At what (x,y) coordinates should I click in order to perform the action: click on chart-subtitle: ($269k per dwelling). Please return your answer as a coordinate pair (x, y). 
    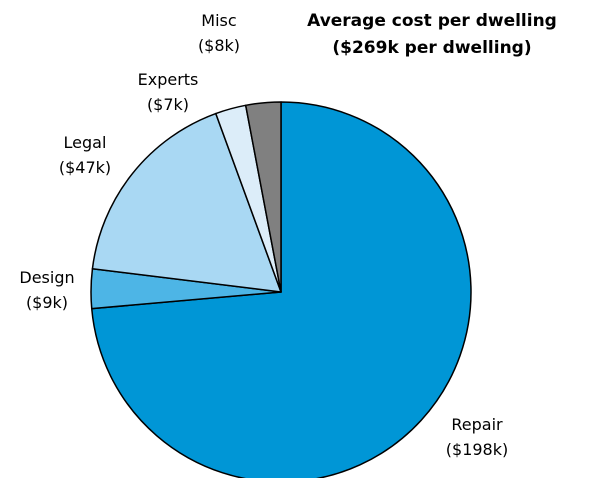
    Looking at the image, I should click on (431, 48).